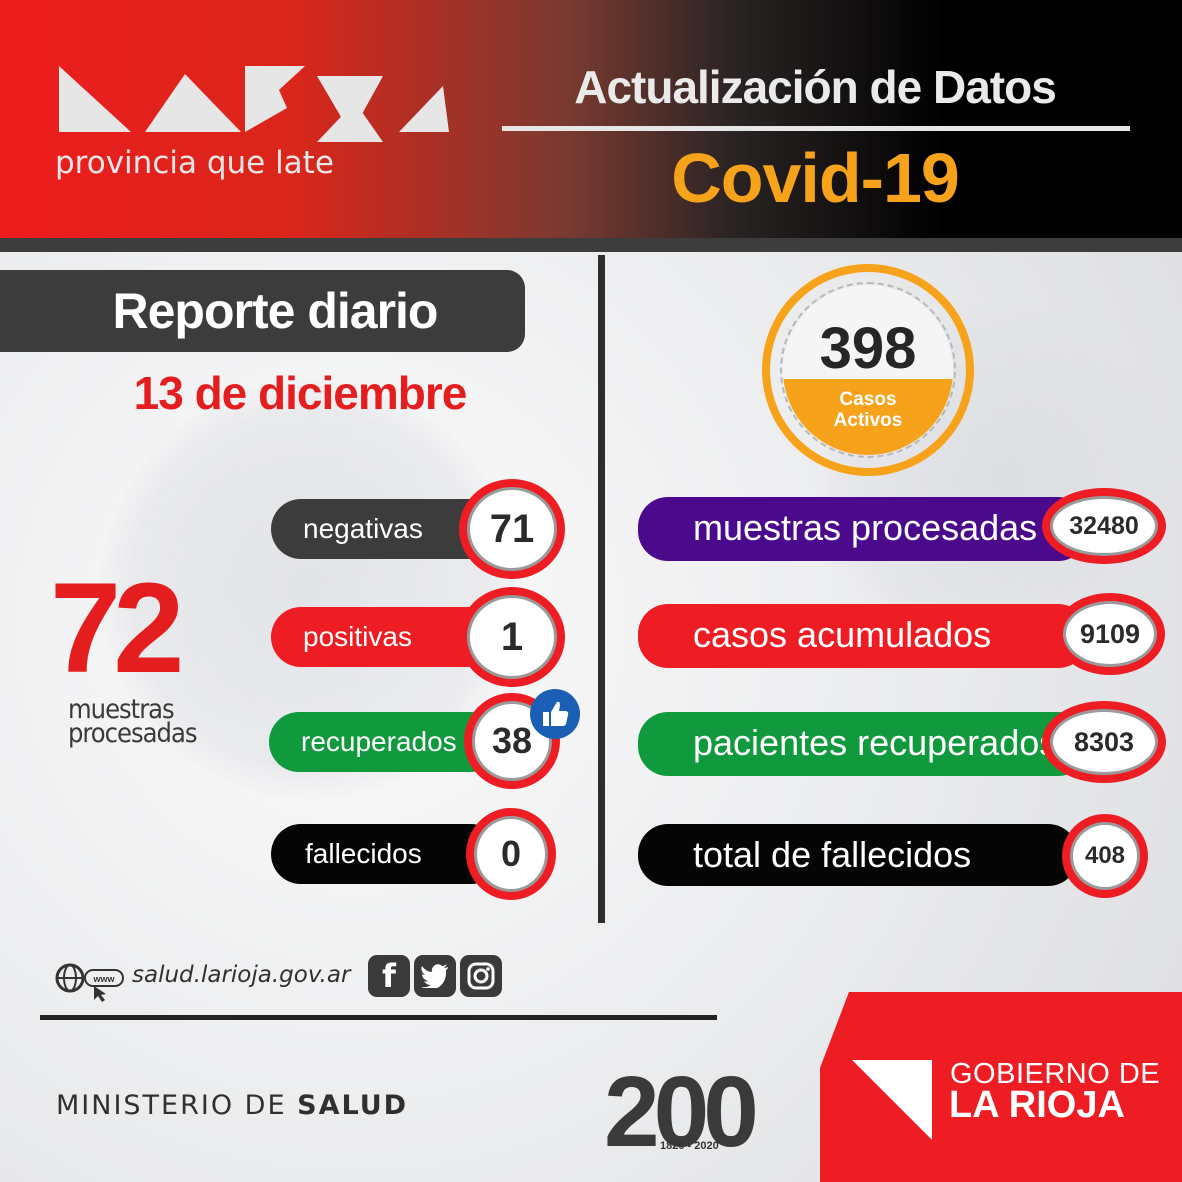 The width and height of the screenshot is (1182, 1182). I want to click on ministry-name: SALUD, so click(353, 1105).